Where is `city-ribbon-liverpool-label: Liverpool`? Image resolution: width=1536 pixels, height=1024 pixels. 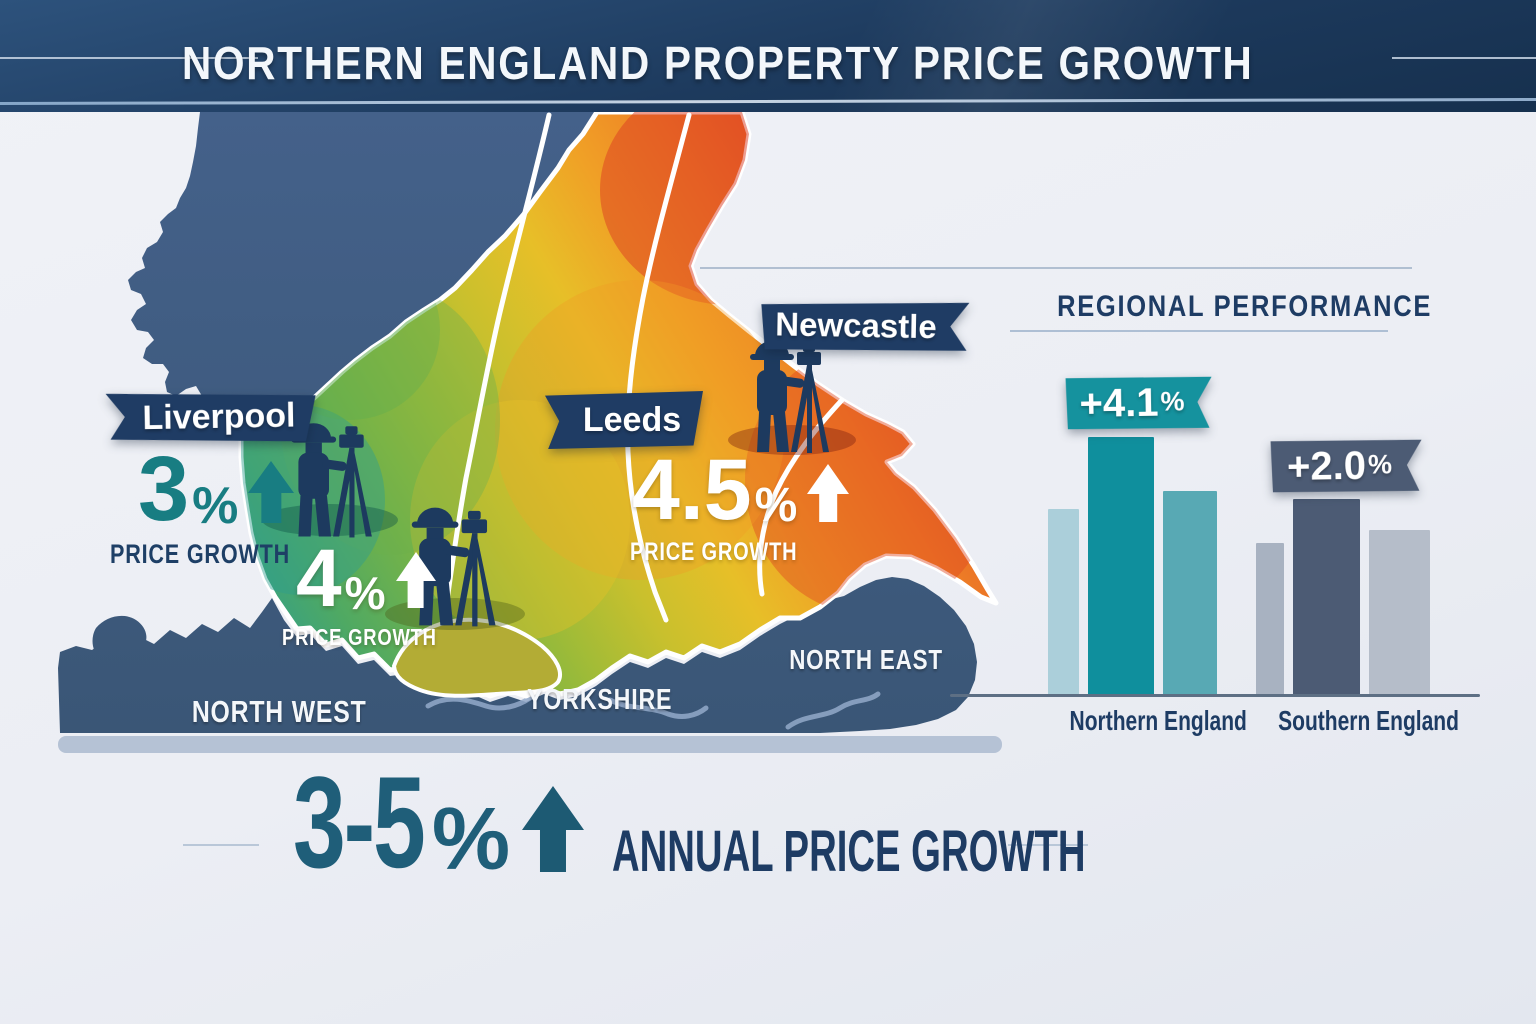 city-ribbon-liverpool-label: Liverpool is located at coordinates (211, 417).